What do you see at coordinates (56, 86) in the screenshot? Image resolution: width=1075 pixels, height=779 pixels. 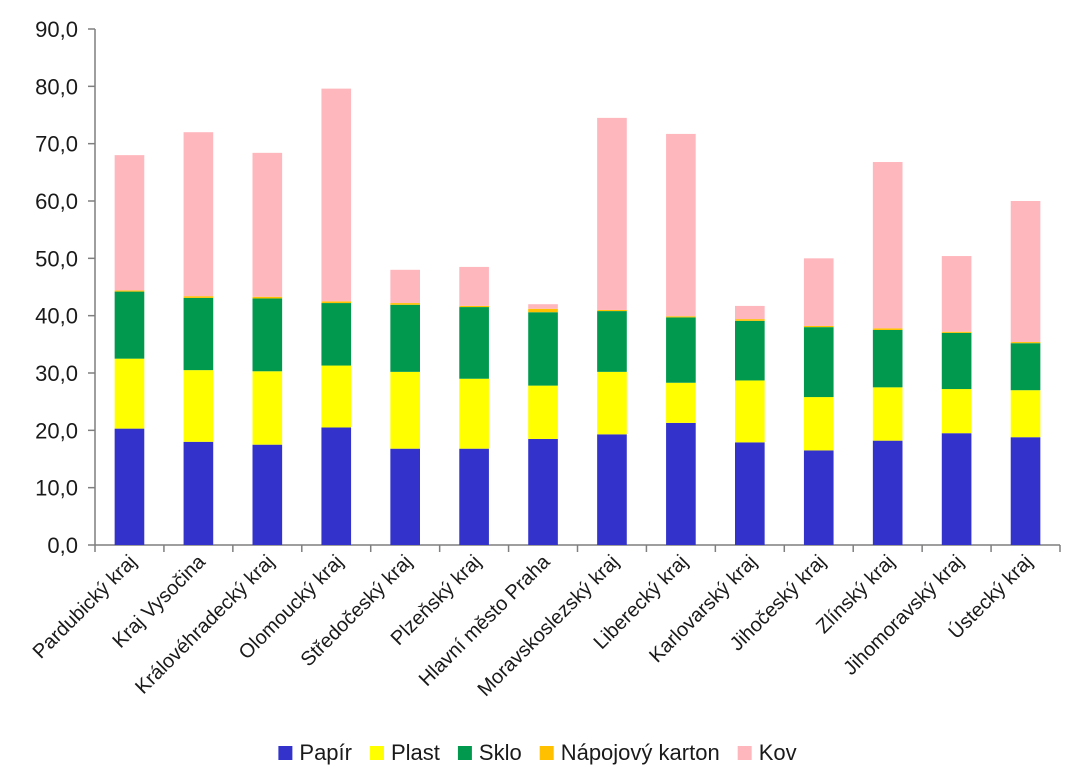 I see `y-tick-label: 80,0` at bounding box center [56, 86].